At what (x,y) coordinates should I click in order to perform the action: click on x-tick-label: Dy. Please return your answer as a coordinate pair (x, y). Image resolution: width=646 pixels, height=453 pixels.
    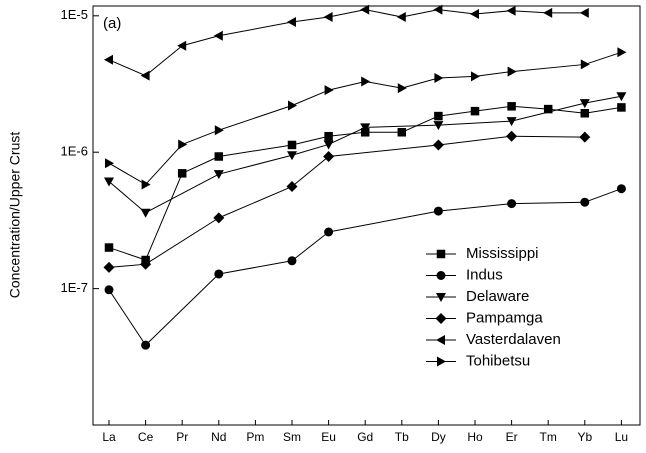
    Looking at the image, I should click on (438, 437).